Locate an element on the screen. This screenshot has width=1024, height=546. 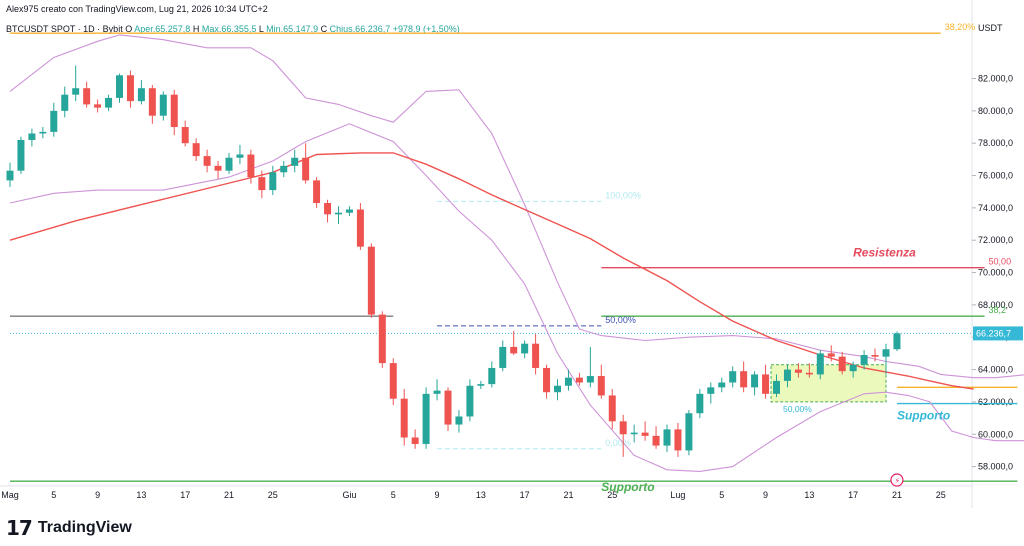
close-value: Chius.66.236,7 is located at coordinates (360, 29).